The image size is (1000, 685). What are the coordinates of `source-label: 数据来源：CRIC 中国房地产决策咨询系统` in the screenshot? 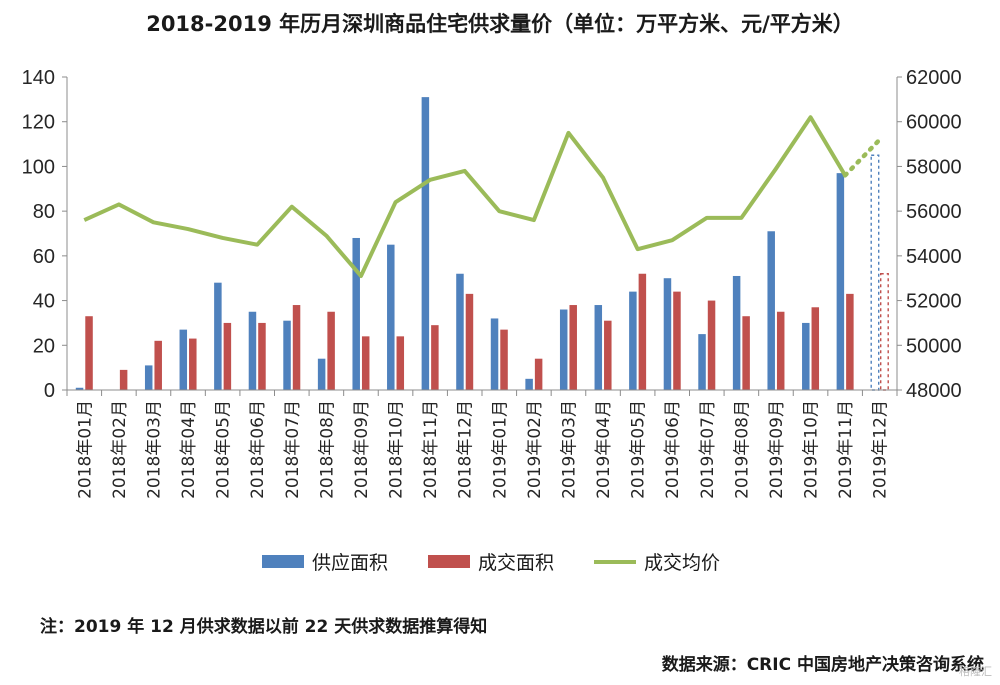 It's located at (822, 665).